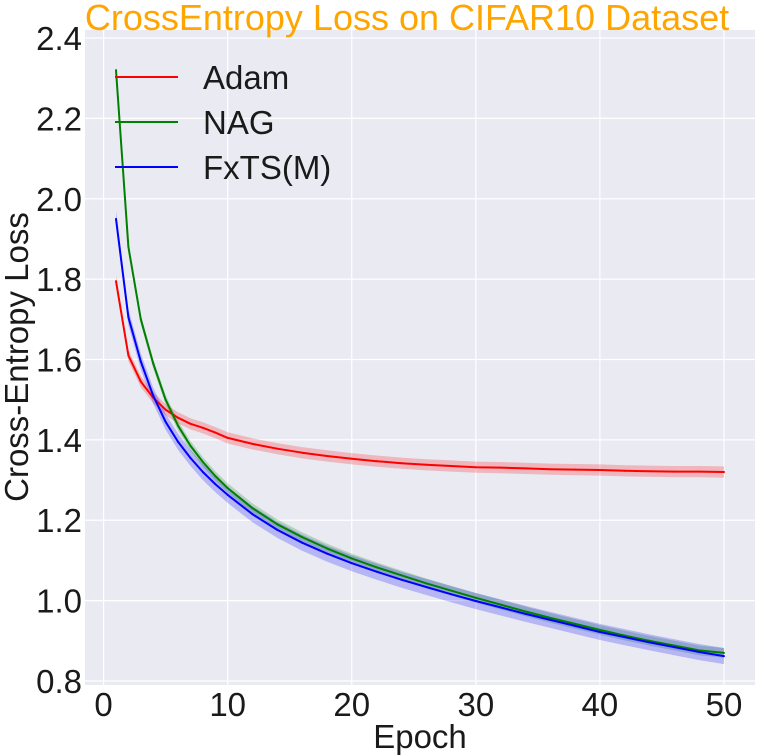 The image size is (766, 756). I want to click on legend: Adam NAG FxTS(M), so click(223, 122).